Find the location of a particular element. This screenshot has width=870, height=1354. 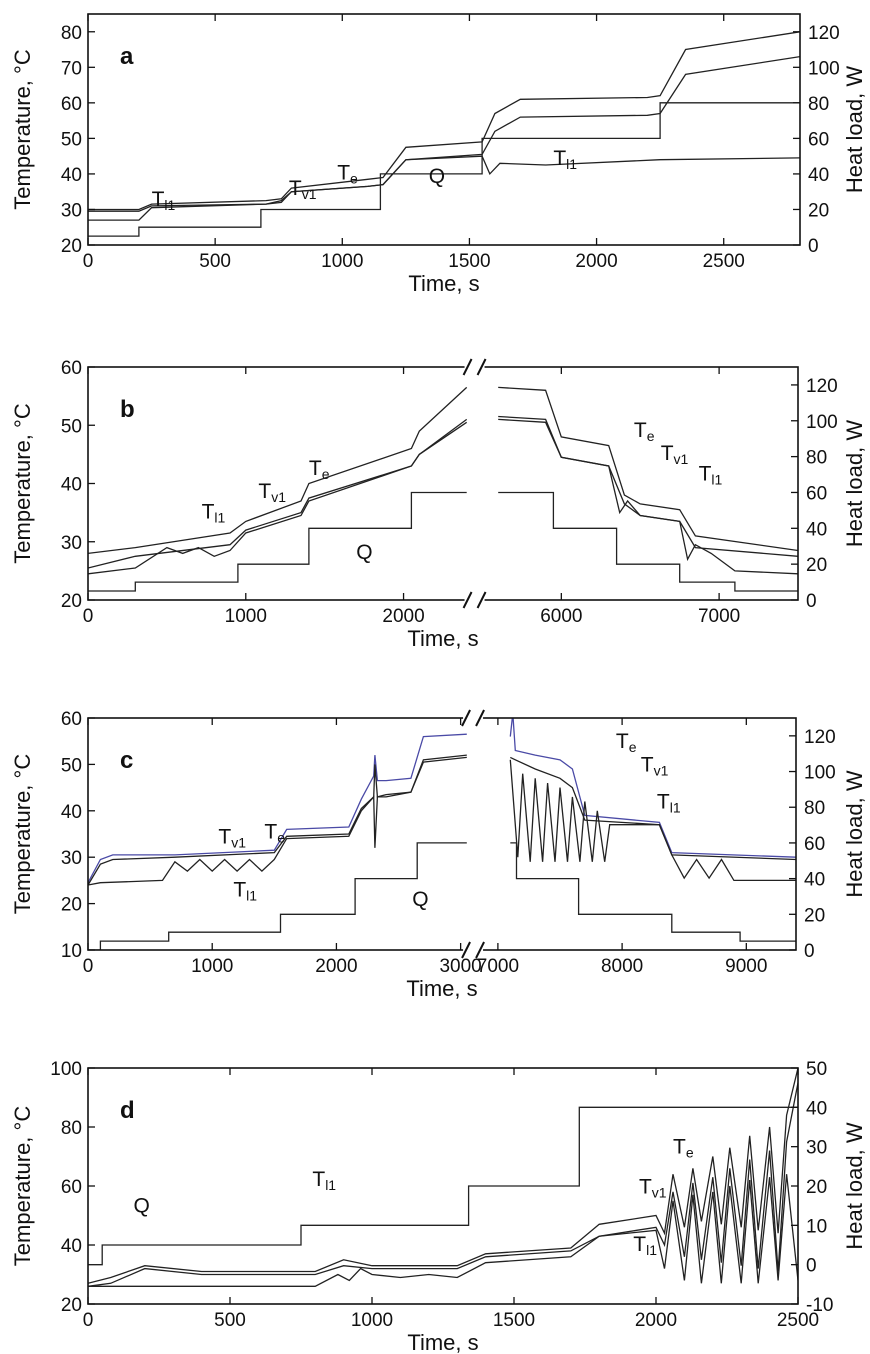

panel-label: b is located at coordinates (127, 409).